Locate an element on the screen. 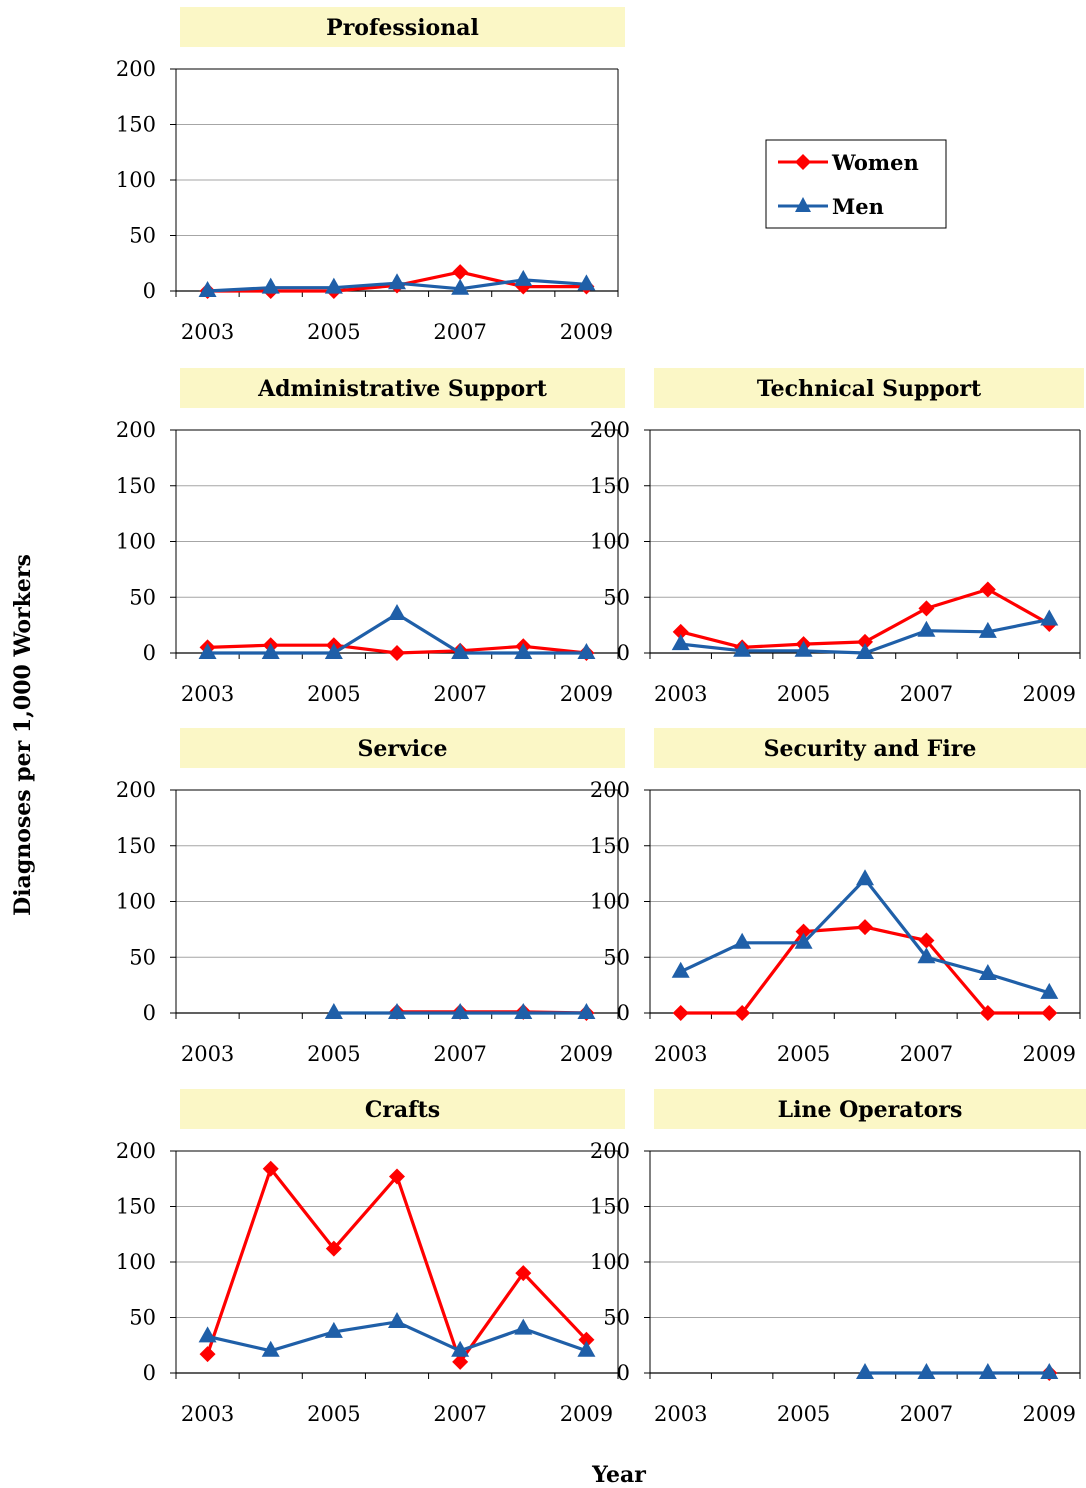 The width and height of the screenshot is (1086, 1488). panel-title: Crafts is located at coordinates (402, 1110).